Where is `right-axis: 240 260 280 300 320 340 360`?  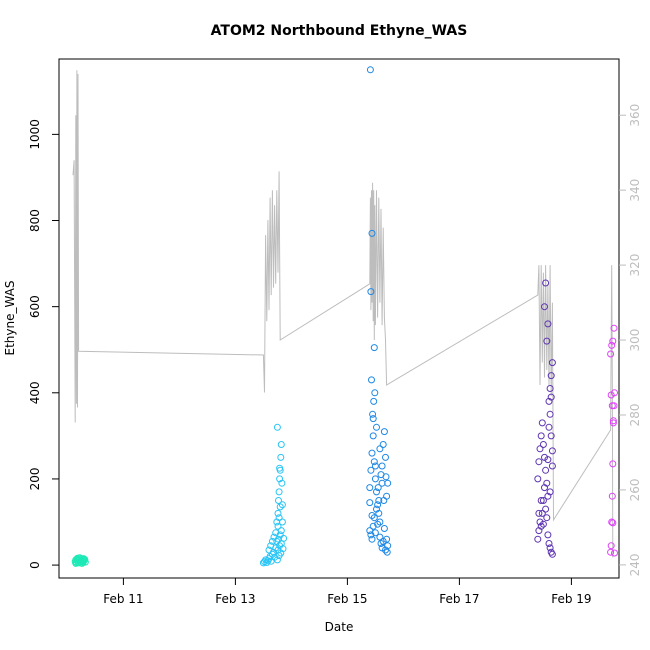 right-axis: 240 260 280 300 320 340 360 is located at coordinates (630, 340).